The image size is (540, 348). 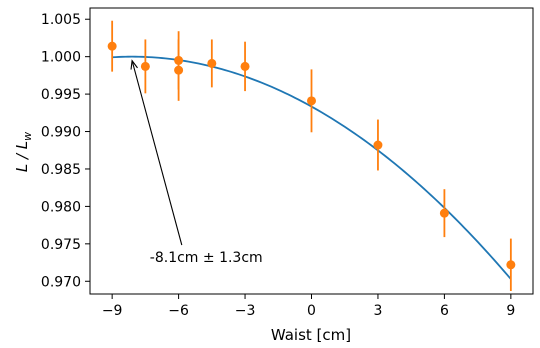 I want to click on y-tick-label: 0.995, so click(x=61, y=95).